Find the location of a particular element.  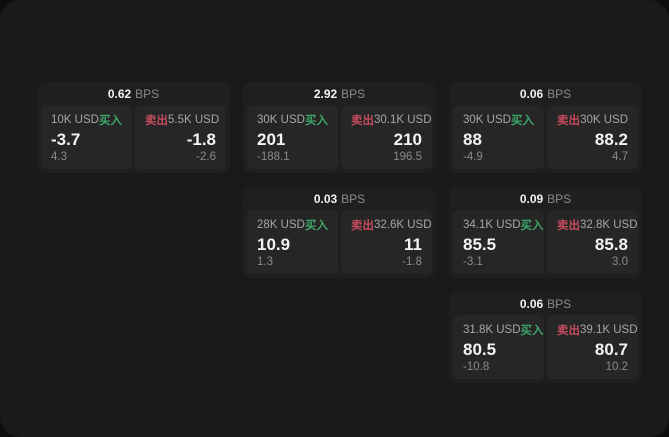

sell-price: -1.8 is located at coordinates (201, 139).